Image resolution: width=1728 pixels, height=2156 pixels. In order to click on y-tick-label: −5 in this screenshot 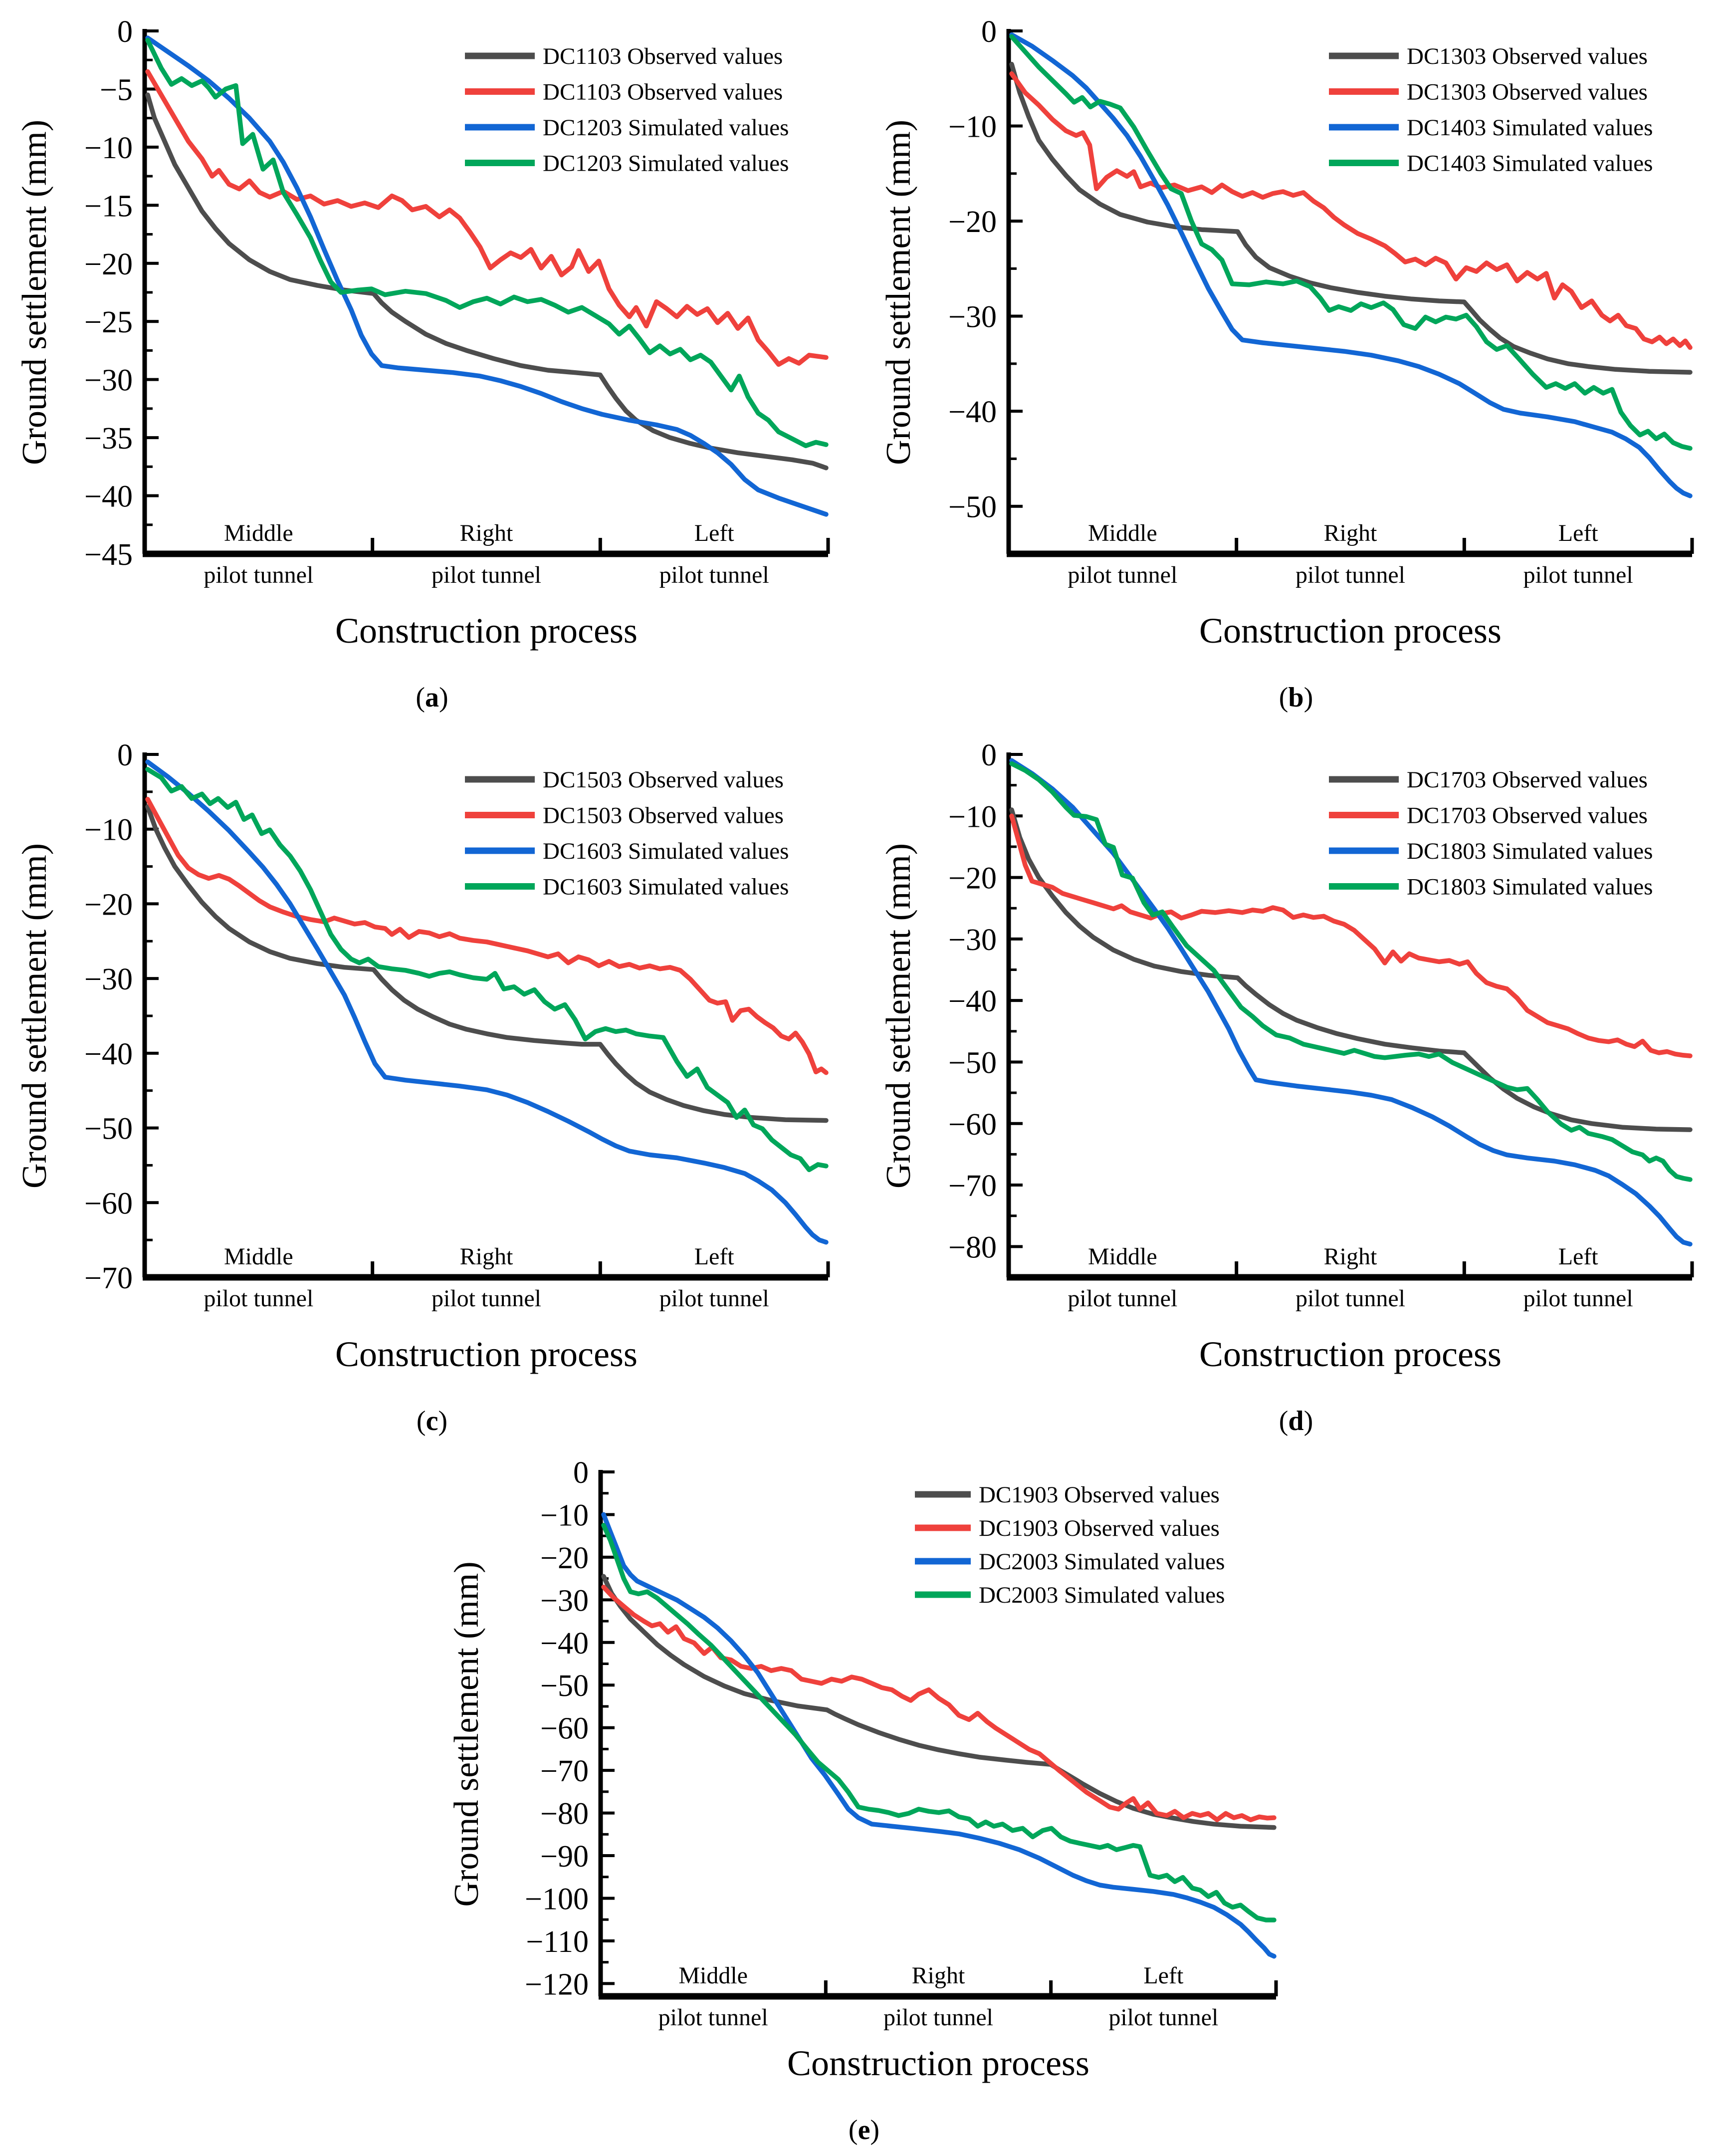, I will do `click(117, 90)`.